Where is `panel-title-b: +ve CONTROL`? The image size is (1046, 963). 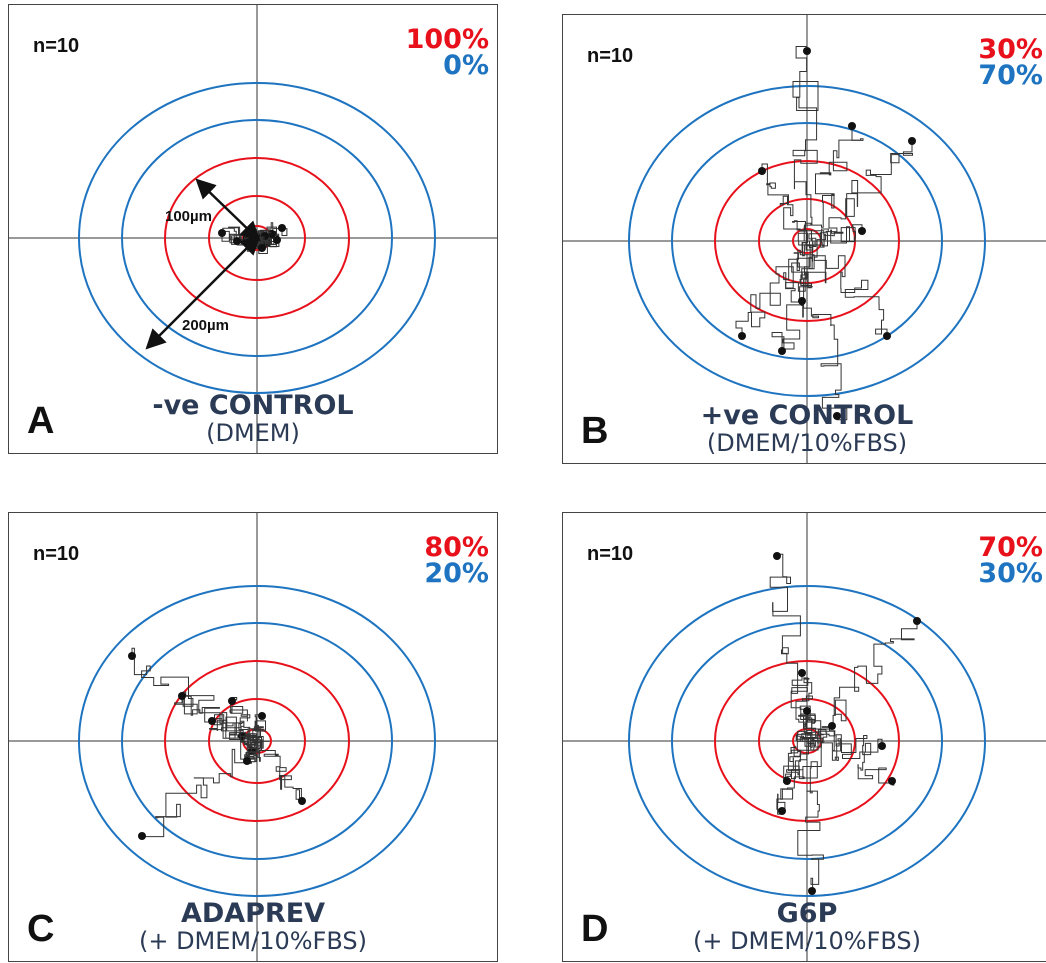
panel-title-b: +ve CONTROL is located at coordinates (807, 415).